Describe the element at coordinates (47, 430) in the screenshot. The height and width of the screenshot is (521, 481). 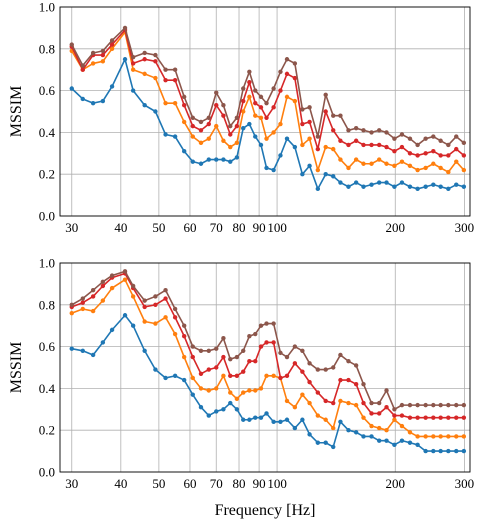
I see `y-tick-label: 0.2` at that location.